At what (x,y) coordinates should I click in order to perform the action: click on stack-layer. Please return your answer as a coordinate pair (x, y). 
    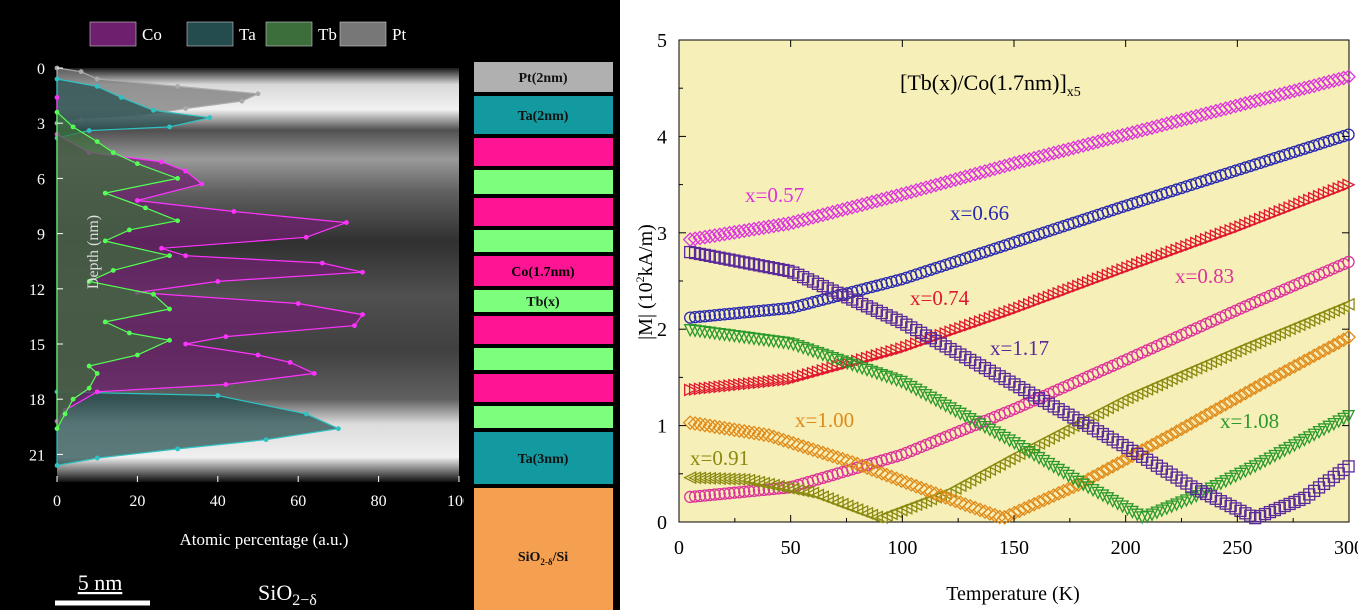
    Looking at the image, I should click on (543, 271).